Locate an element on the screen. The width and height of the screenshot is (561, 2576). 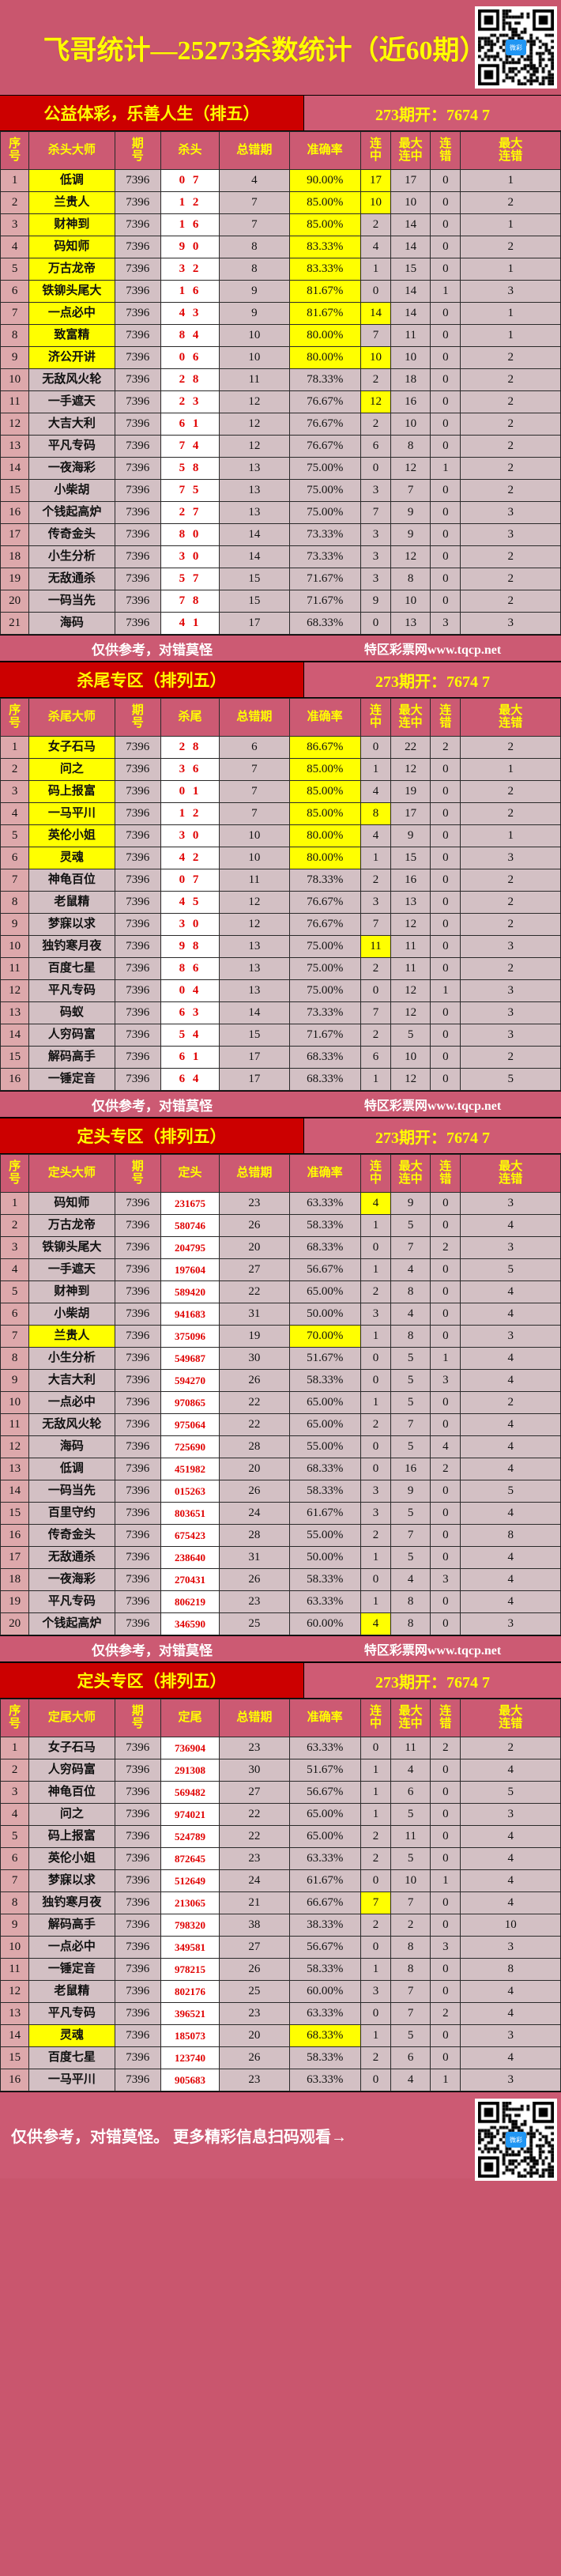
cell-max-streak-hit: 4 is located at coordinates (410, 1579).